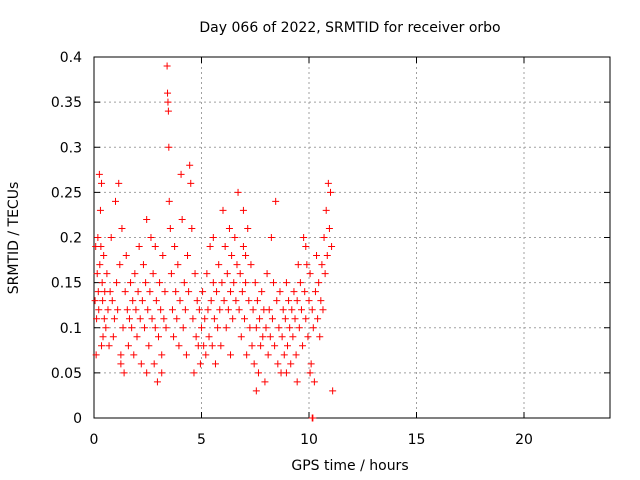  What do you see at coordinates (524, 440) in the screenshot?
I see `x-tick-label: 20` at bounding box center [524, 440].